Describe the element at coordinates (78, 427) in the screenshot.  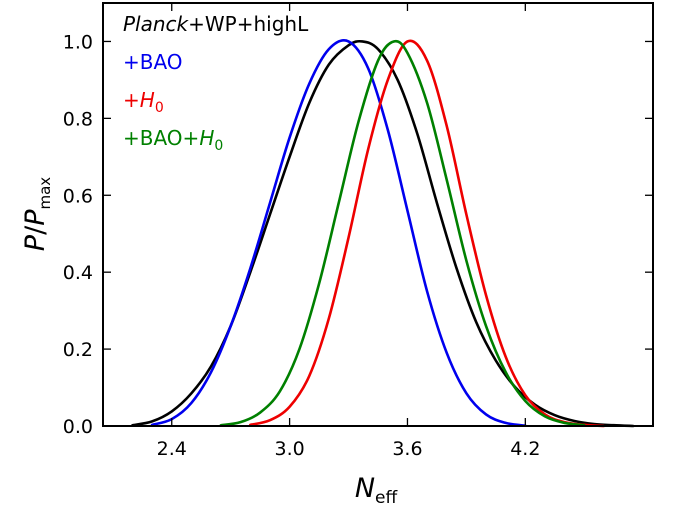
I see `y-tick-label: 0.0` at that location.